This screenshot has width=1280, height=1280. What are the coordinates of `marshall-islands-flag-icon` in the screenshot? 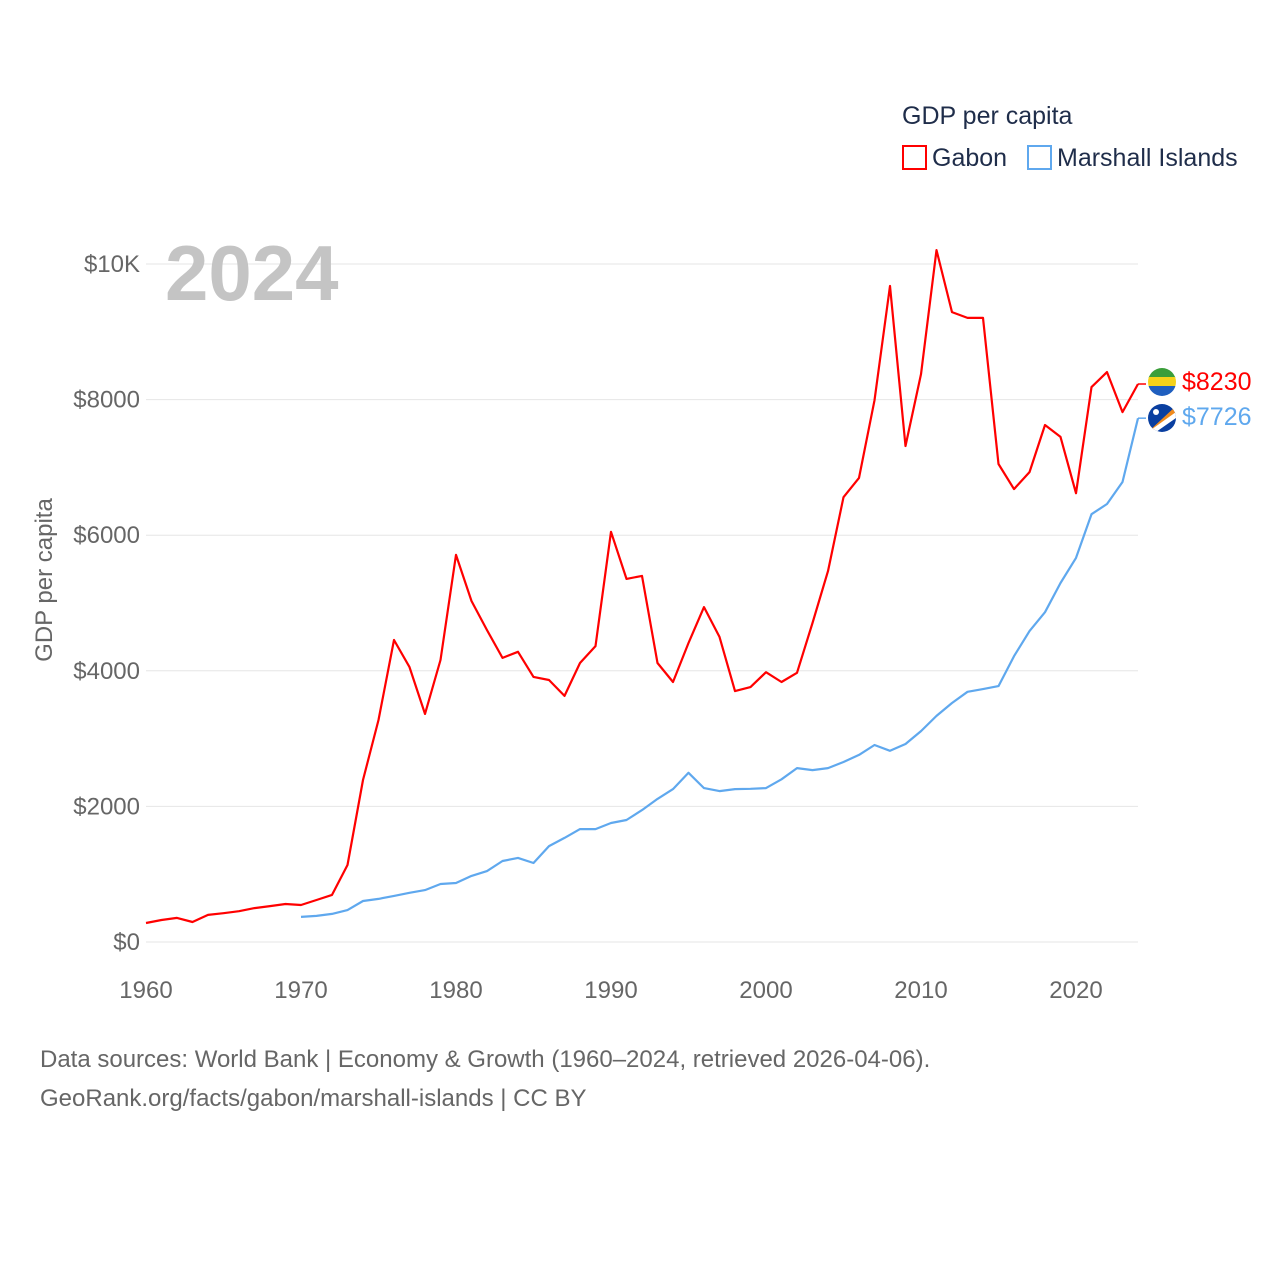 It's located at (1162, 418).